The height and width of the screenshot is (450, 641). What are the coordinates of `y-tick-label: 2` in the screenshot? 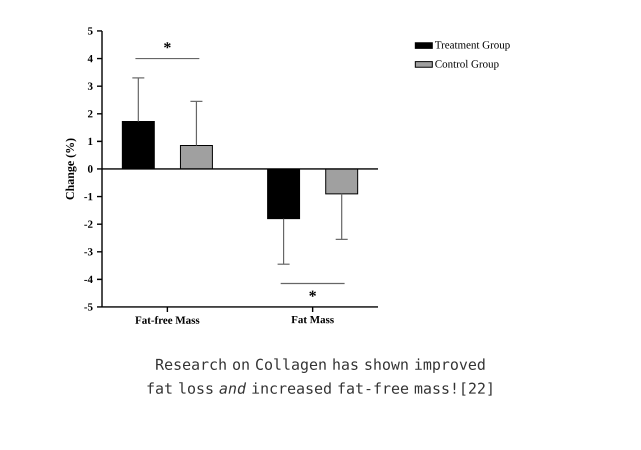 It's located at (90, 114).